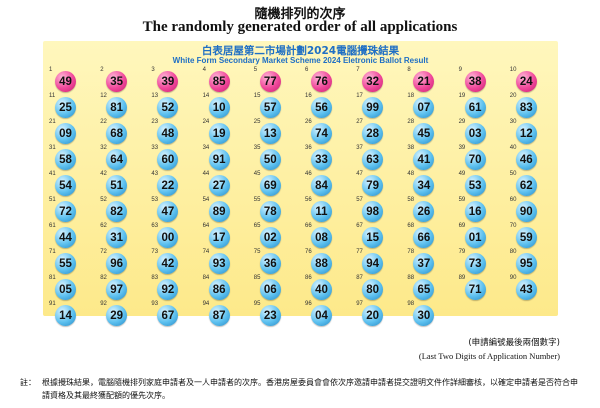 Image resolution: width=600 pixels, height=408 pixels. Describe the element at coordinates (424, 107) in the screenshot. I see `ball: 07` at that location.